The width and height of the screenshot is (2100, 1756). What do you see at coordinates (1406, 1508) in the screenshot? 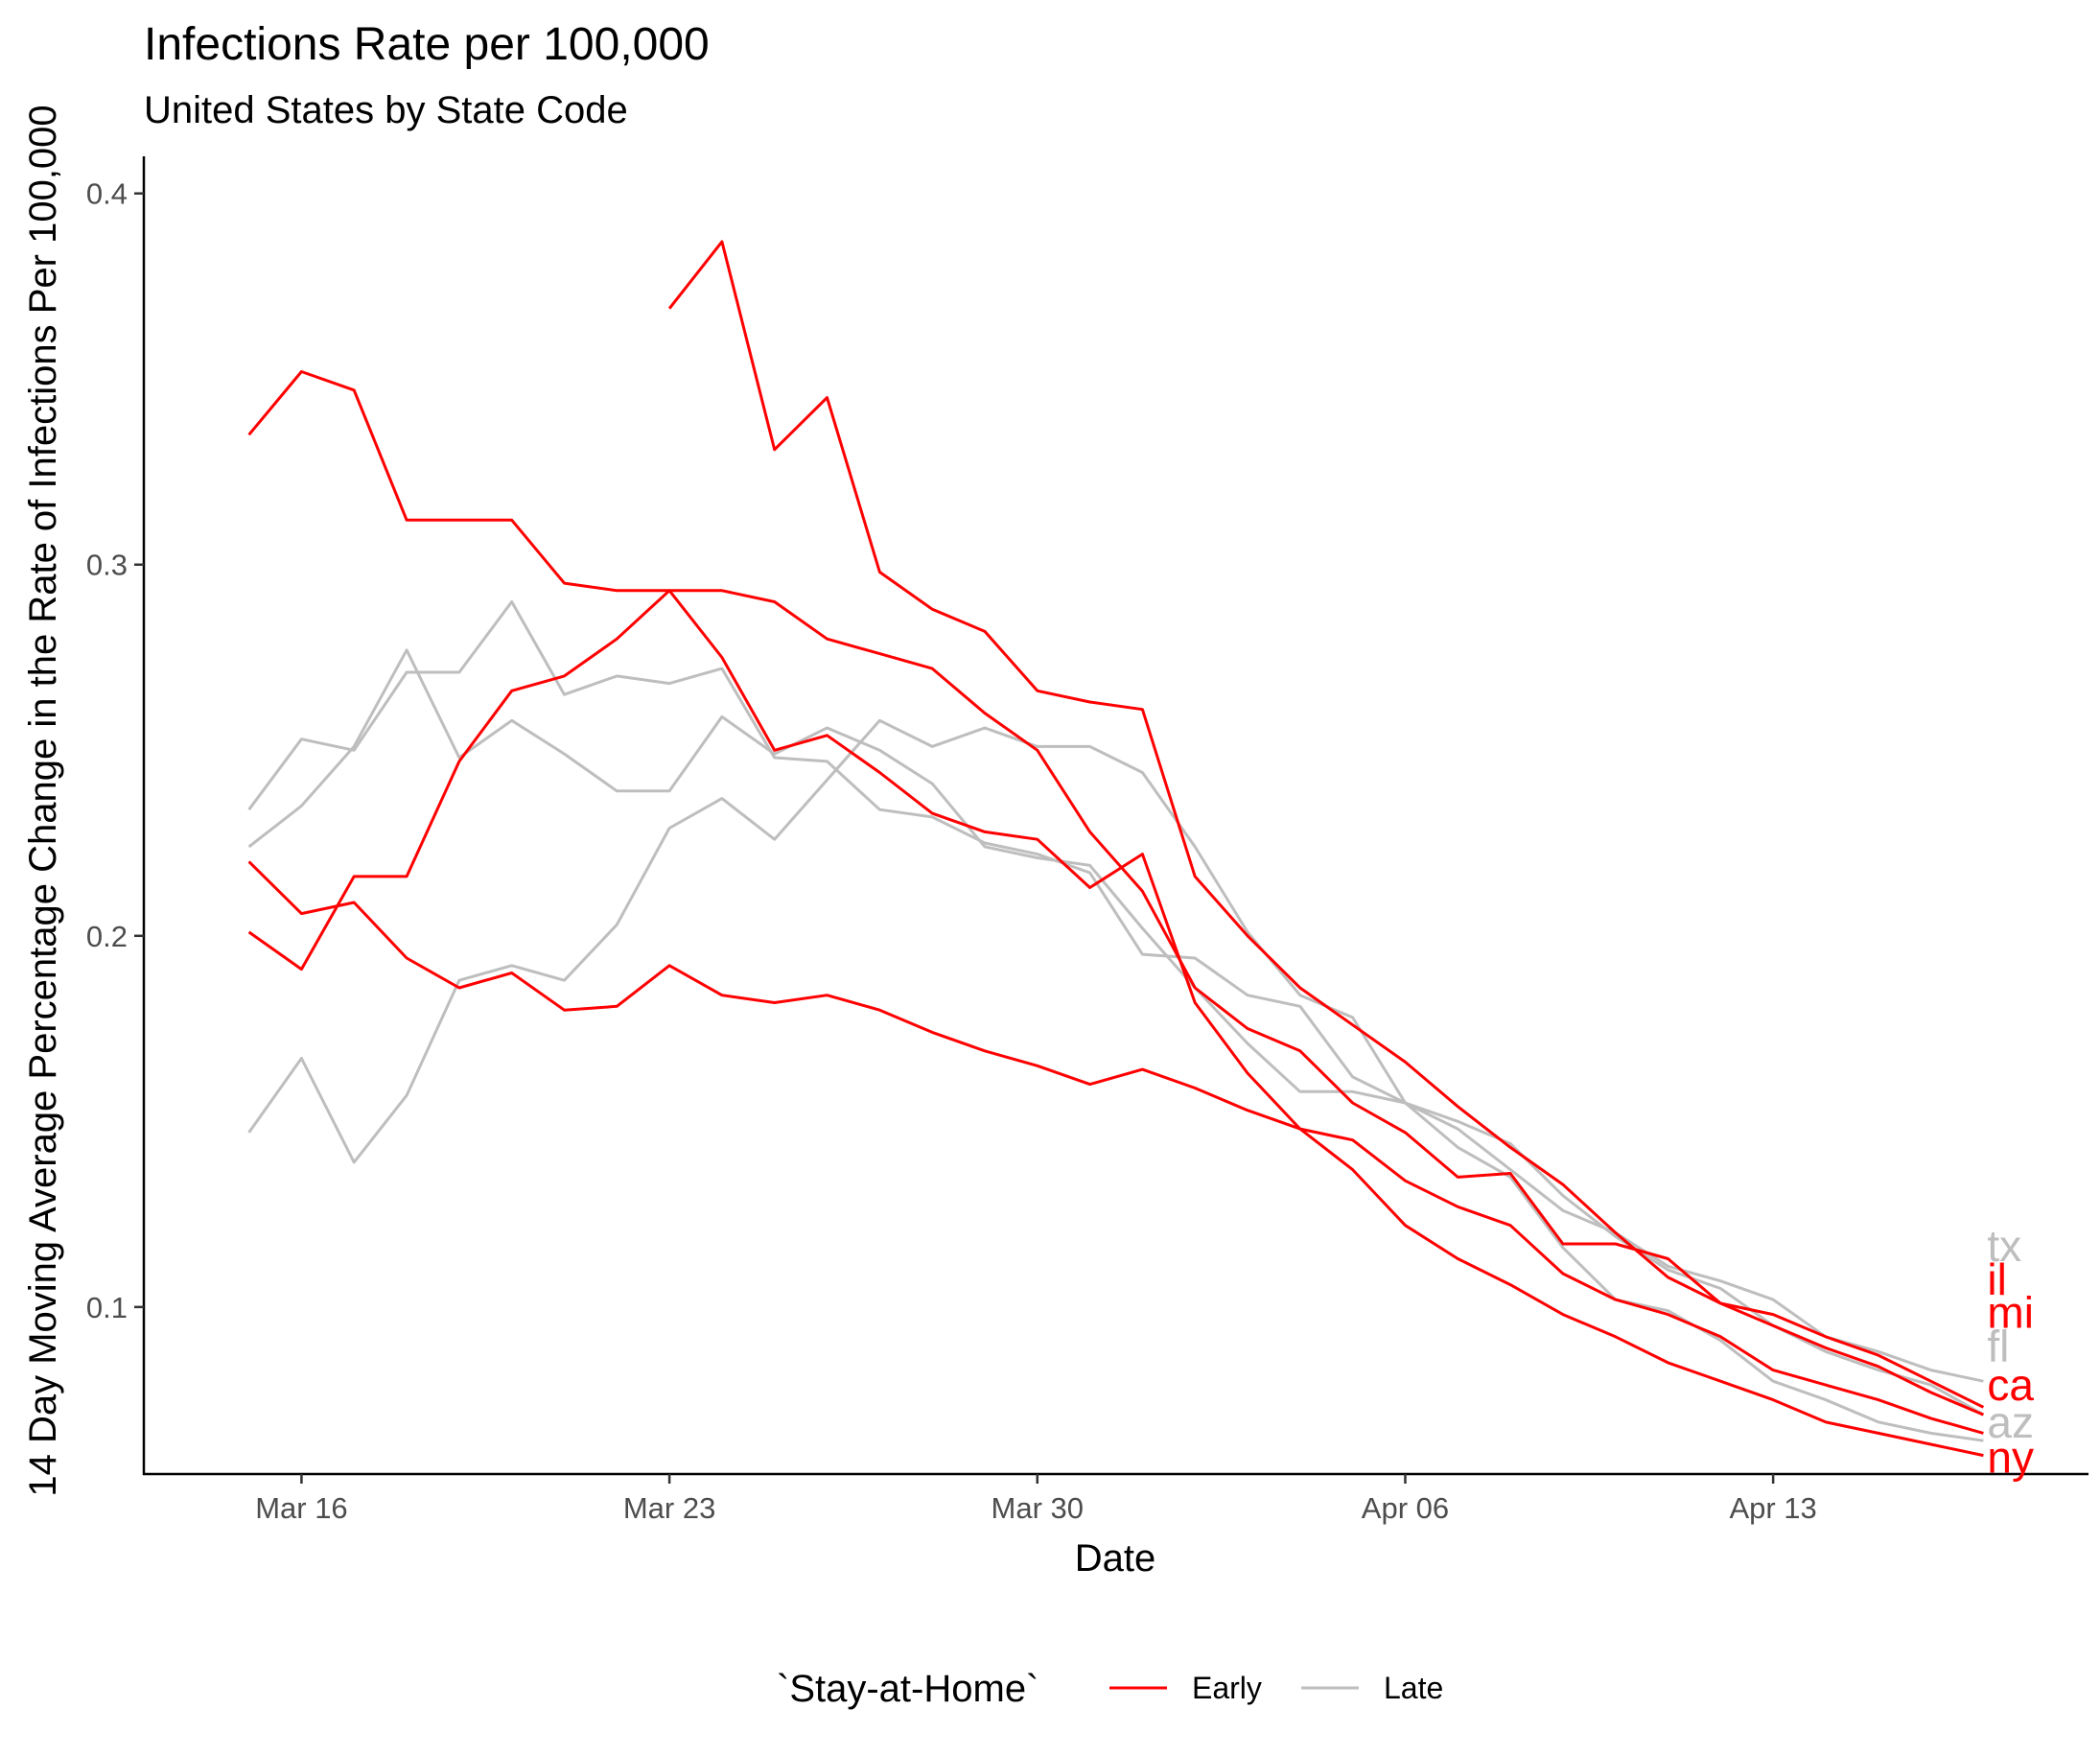
I see `x-tick-label: Apr 06` at bounding box center [1406, 1508].